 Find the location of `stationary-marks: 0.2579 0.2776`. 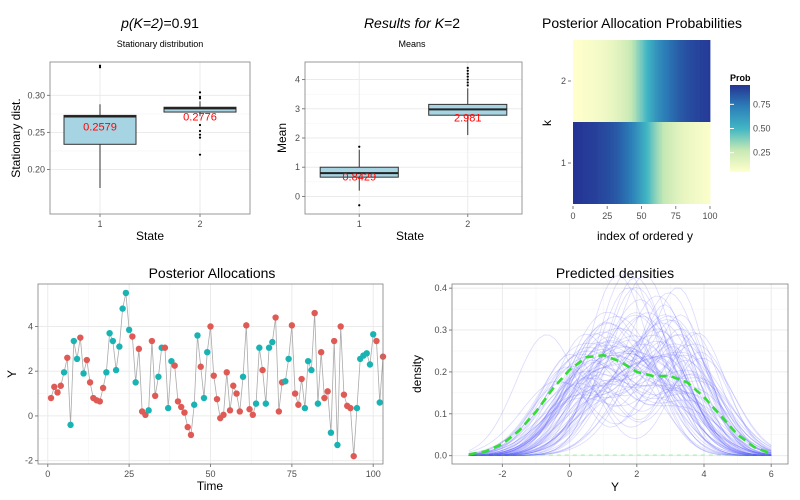

stationary-marks: 0.2579 0.2776 is located at coordinates (150, 126).